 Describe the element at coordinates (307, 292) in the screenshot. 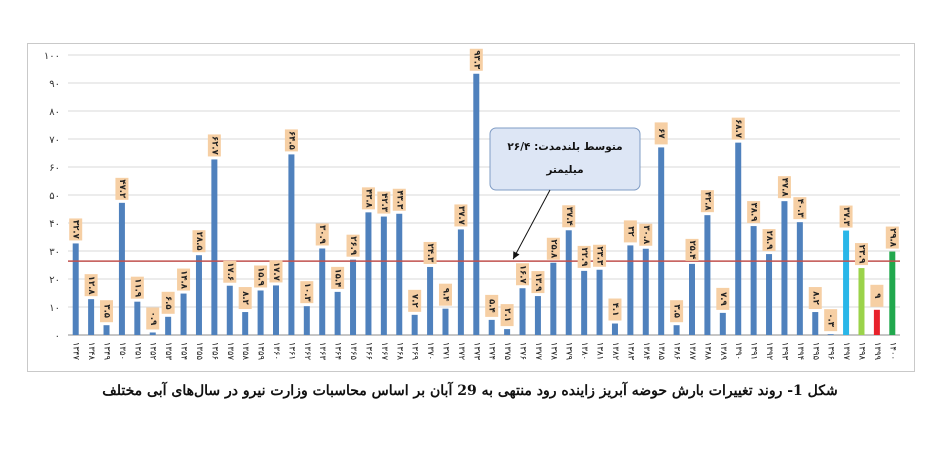

I see `data-label: ۱۰.۳` at that location.